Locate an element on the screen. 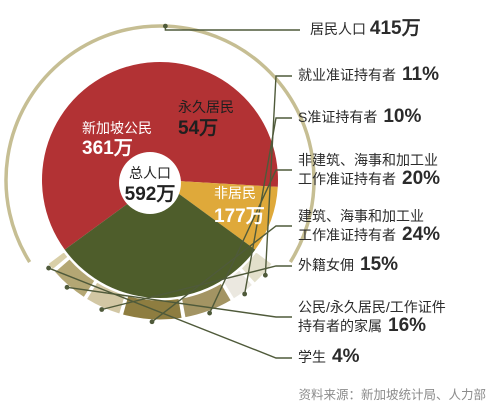 This screenshot has width=500, height=412. breakdown-label-line: 工作准证持有者 20% is located at coordinates (369, 178).